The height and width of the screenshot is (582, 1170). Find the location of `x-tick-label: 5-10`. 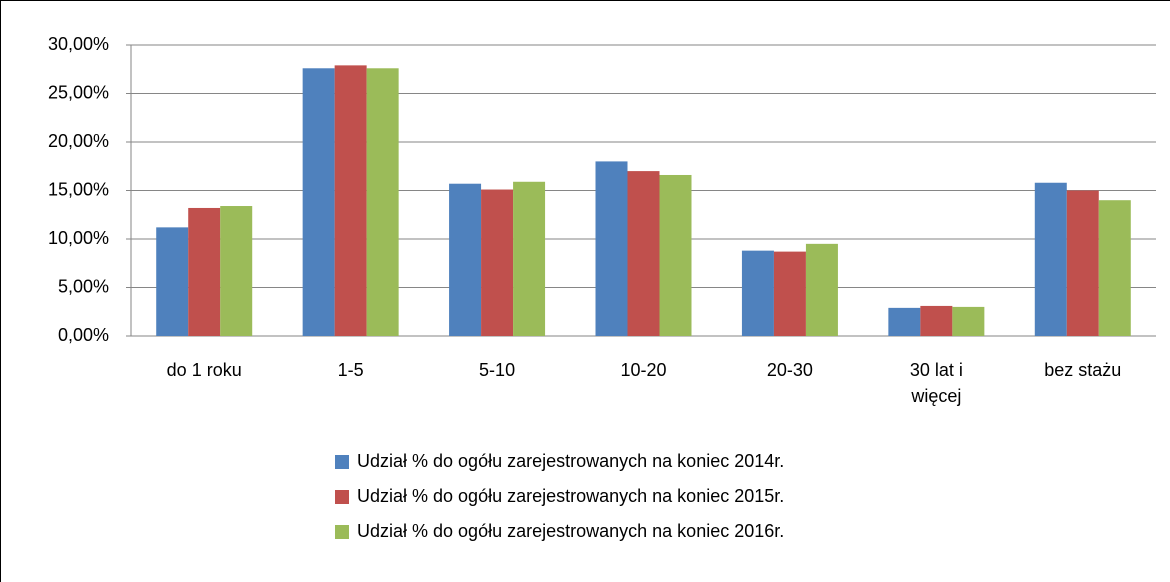

x-tick-label: 5-10 is located at coordinates (497, 370).